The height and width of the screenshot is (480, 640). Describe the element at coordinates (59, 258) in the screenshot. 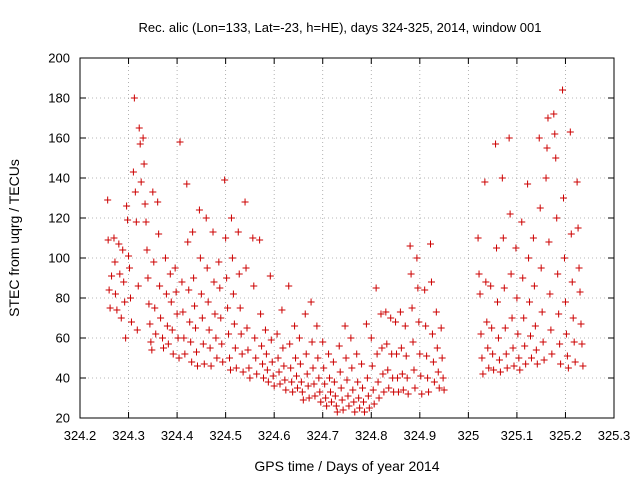

I see `y-tick-label: 100` at that location.